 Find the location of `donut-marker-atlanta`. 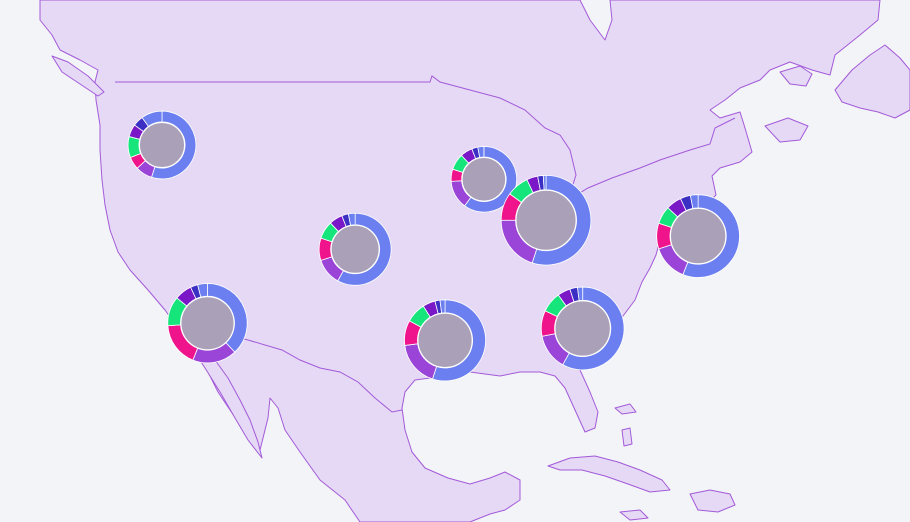

donut-marker-atlanta is located at coordinates (582, 328).